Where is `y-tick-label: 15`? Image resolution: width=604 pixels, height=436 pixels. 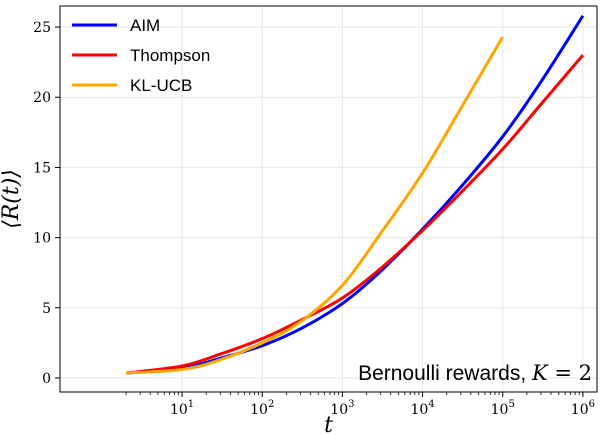
y-tick-label: 15 is located at coordinates (42, 168).